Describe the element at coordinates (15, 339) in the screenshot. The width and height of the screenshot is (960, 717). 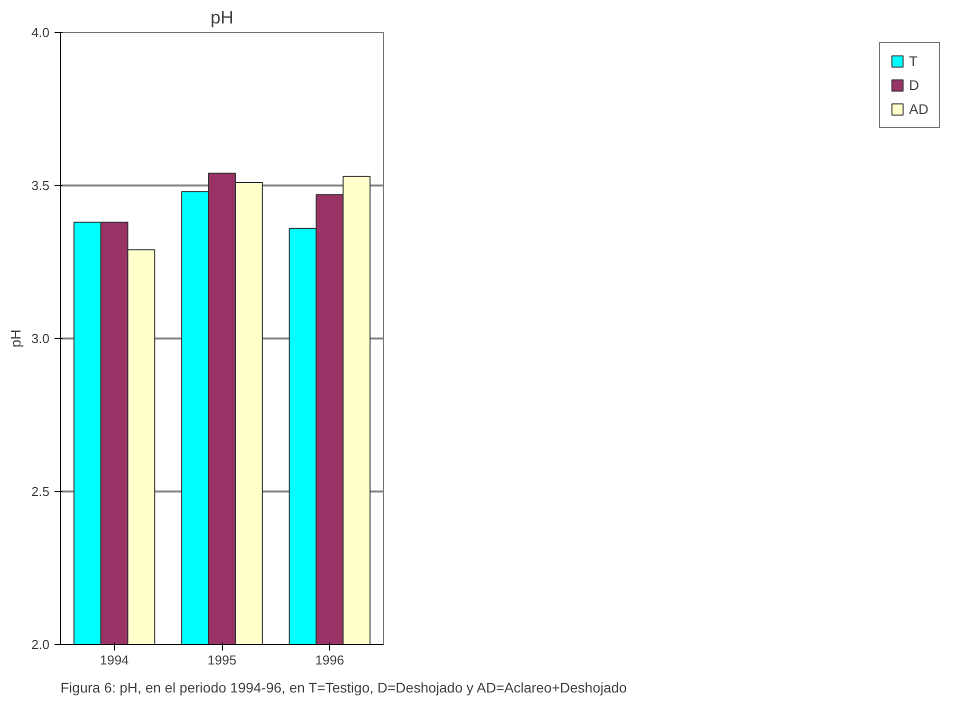
I see `y-axis-title: pH` at that location.